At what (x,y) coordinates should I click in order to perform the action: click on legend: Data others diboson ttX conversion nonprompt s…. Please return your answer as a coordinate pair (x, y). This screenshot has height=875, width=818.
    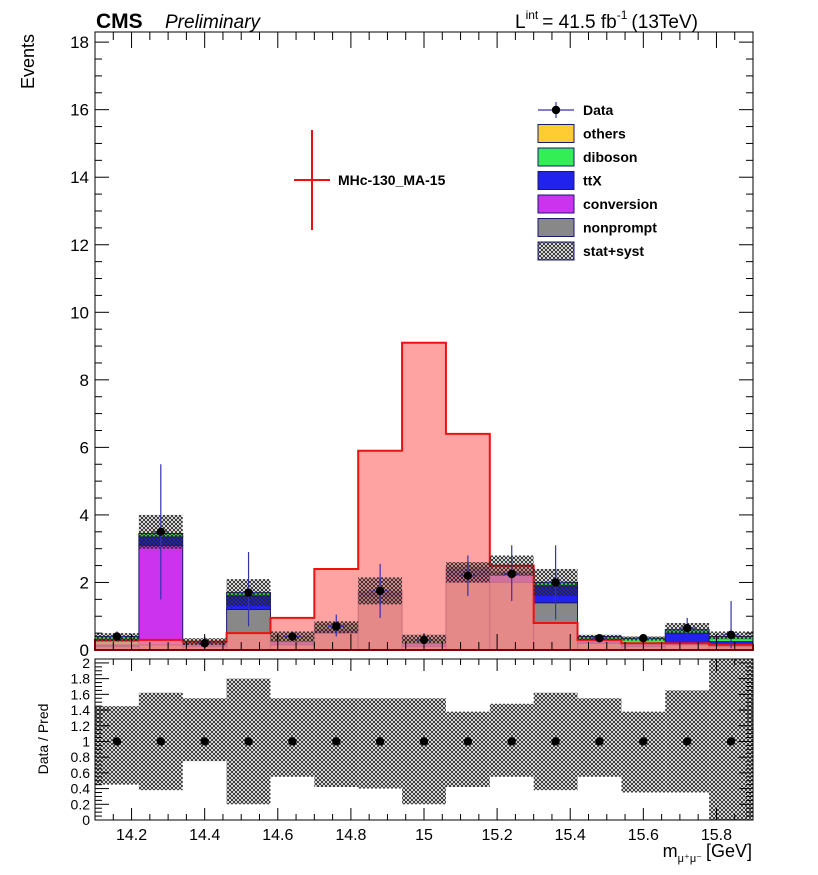
    Looking at the image, I should click on (476, 181).